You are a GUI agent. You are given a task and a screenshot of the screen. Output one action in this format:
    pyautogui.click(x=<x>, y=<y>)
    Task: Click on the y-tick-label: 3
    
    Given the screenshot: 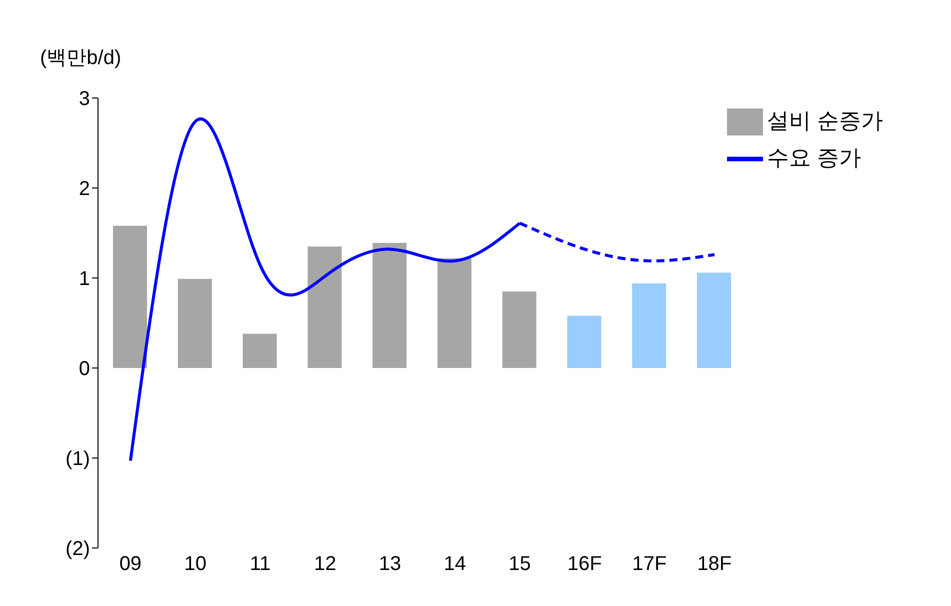 What is the action you would take?
    pyautogui.click(x=84, y=99)
    